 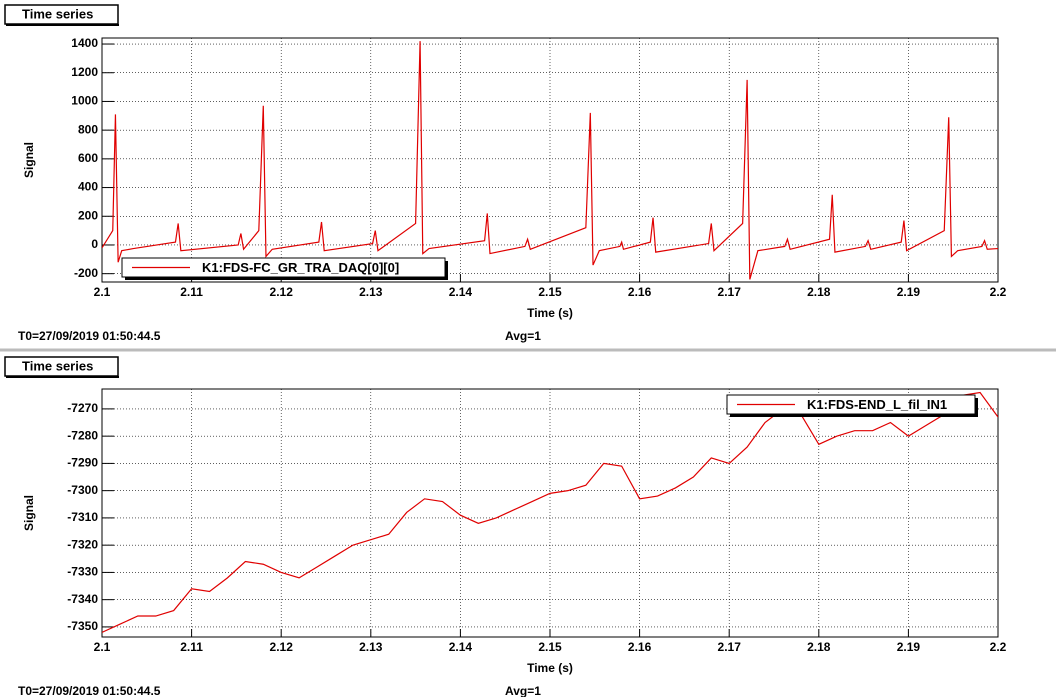 What do you see at coordinates (82, 599) in the screenshot?
I see `y-tick-label: -7340` at bounding box center [82, 599].